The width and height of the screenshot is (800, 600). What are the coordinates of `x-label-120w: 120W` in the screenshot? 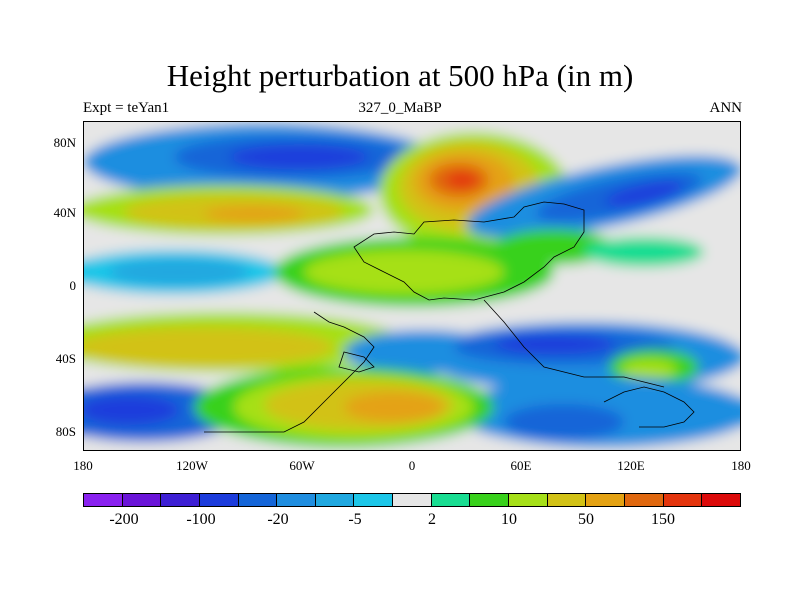 It's located at (192, 465).